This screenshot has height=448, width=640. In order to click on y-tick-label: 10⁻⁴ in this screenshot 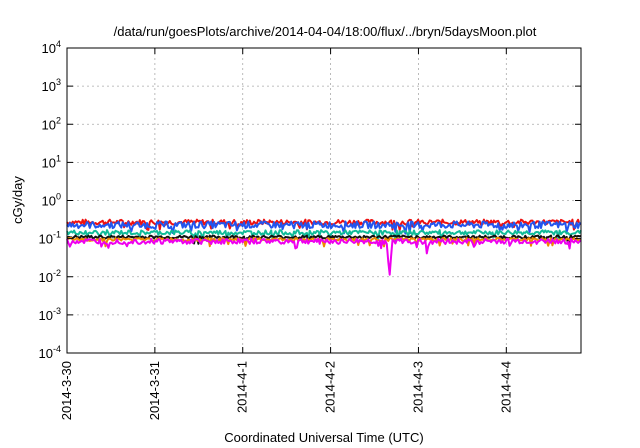, I will do `click(50, 352)`.